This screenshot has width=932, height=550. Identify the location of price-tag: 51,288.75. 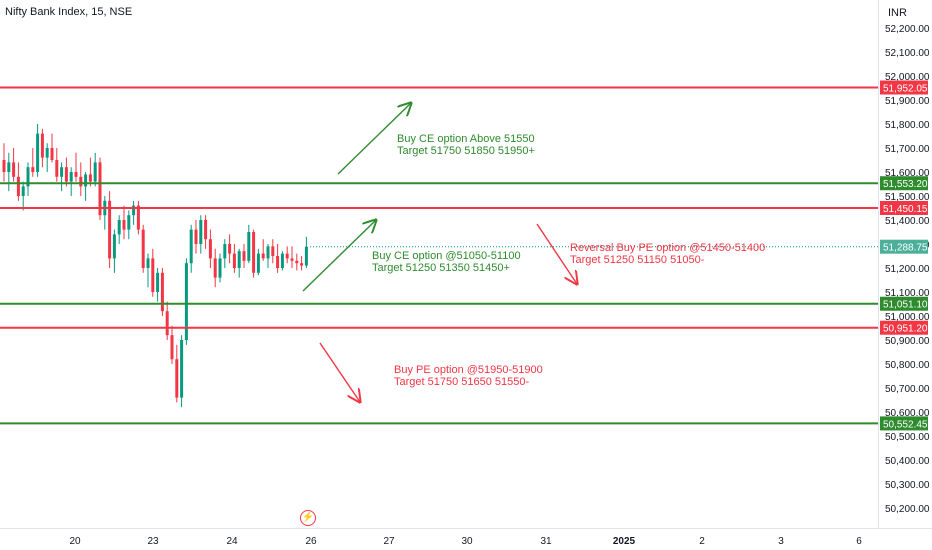
(904, 246).